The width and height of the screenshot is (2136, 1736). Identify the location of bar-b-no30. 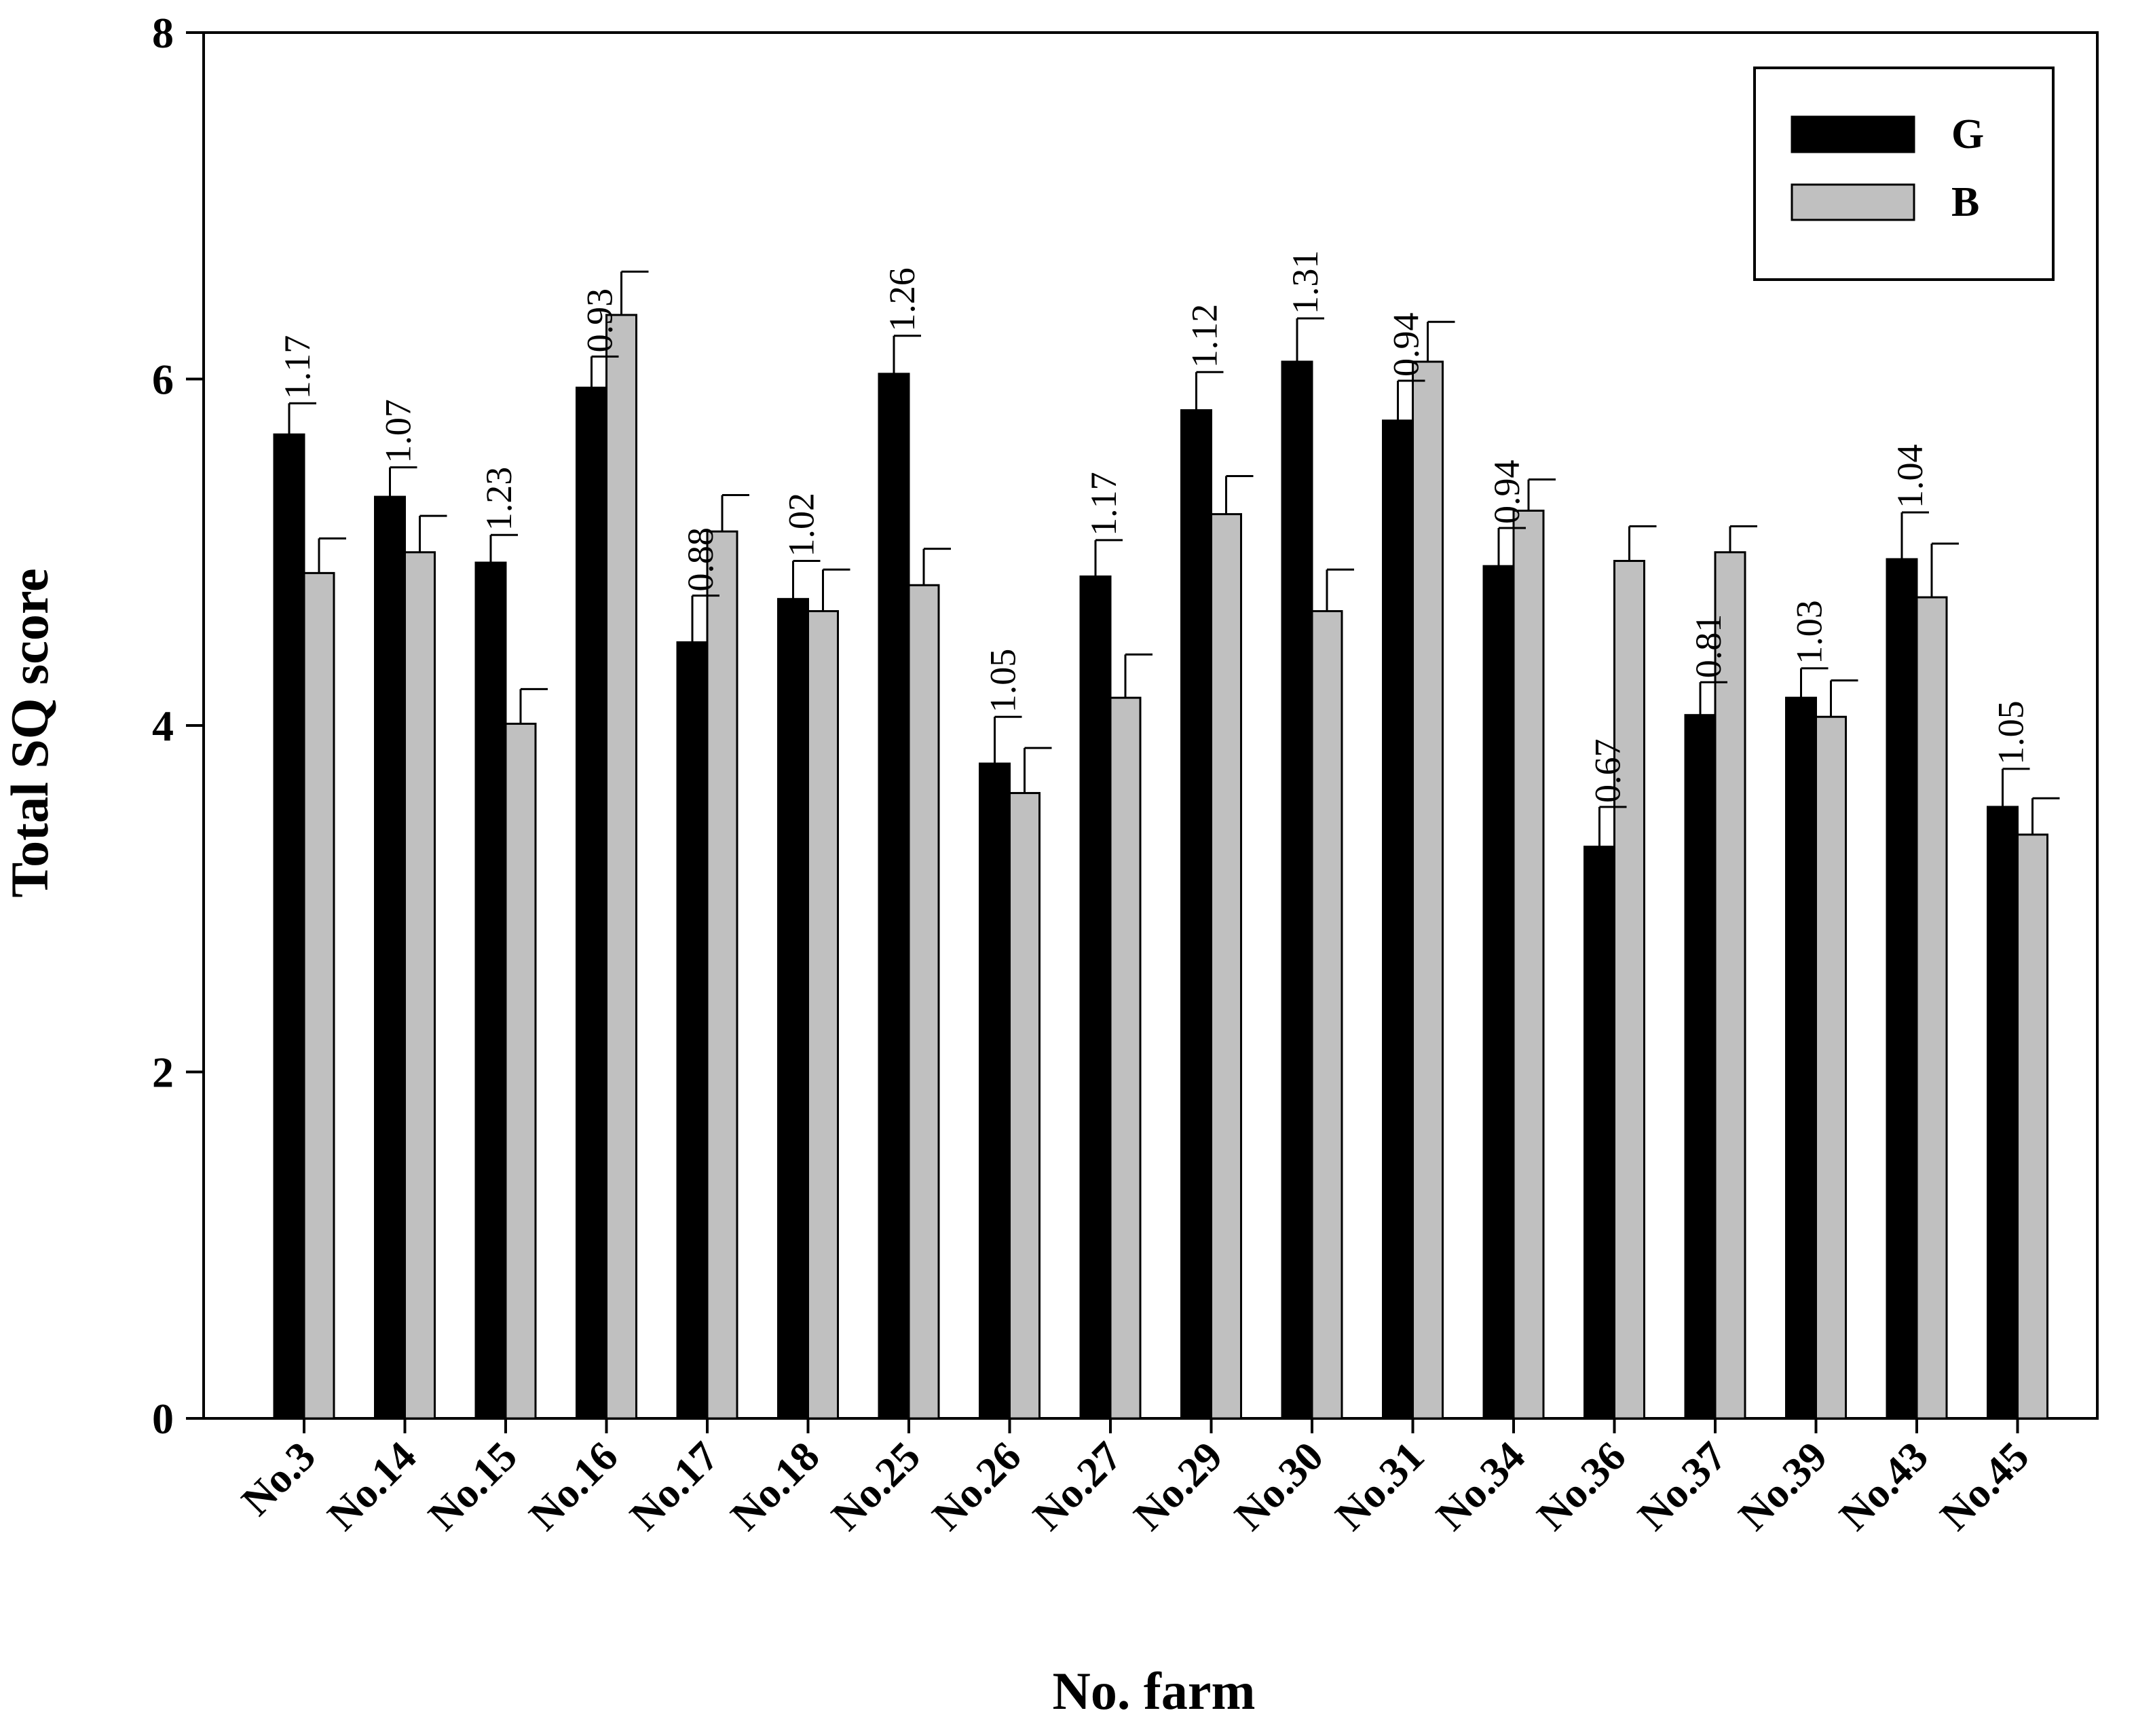
(1327, 1015).